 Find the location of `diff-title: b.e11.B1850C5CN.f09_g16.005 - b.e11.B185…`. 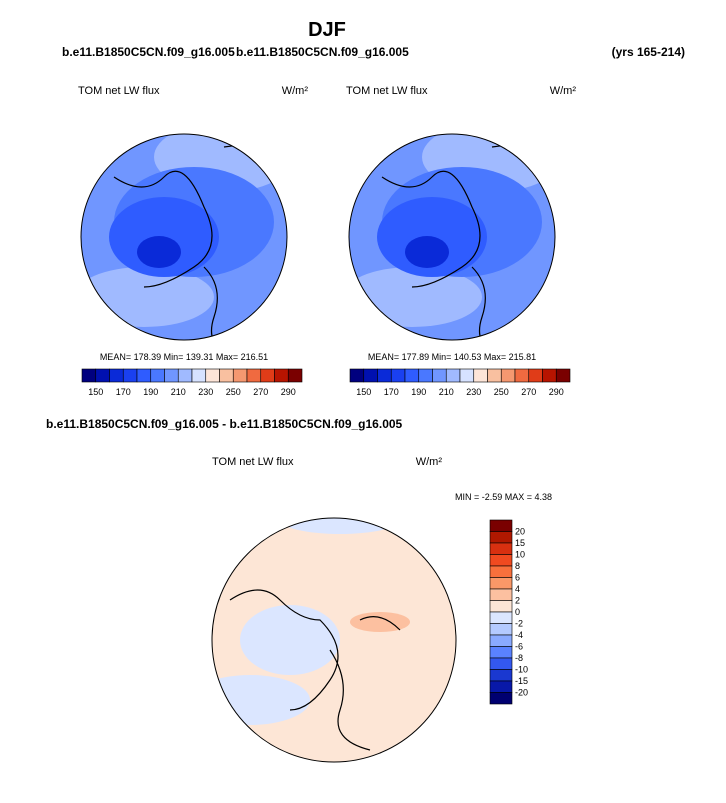

diff-title: b.e11.B1850C5CN.f09_g16.005 - b.e11.B185… is located at coordinates (224, 424).